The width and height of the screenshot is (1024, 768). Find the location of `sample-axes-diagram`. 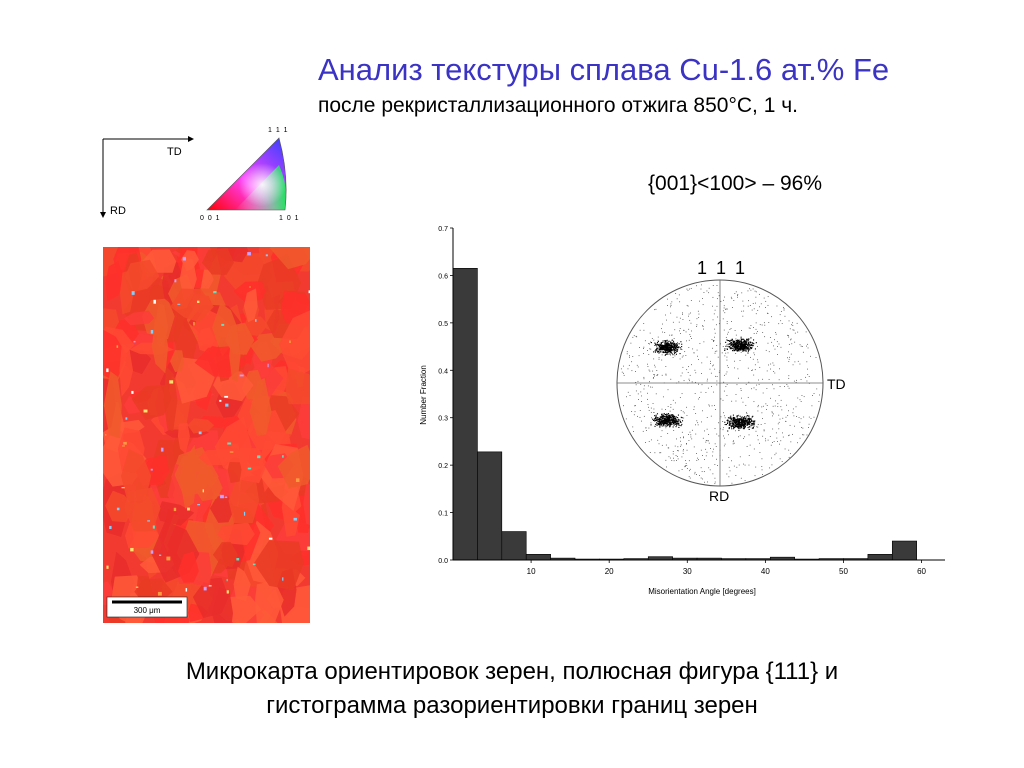

sample-axes-diagram is located at coordinates (147, 177).